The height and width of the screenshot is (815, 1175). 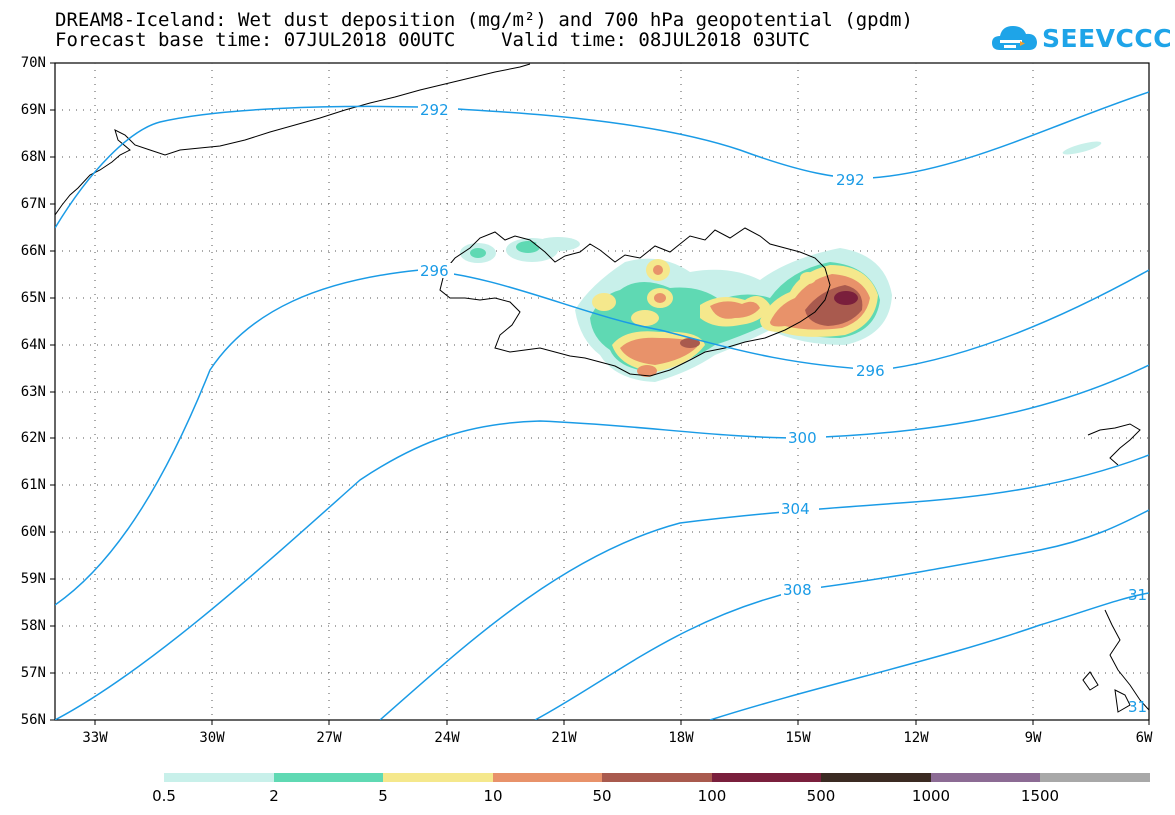 What do you see at coordinates (33, 298) in the screenshot?
I see `lat-label: 65N` at bounding box center [33, 298].